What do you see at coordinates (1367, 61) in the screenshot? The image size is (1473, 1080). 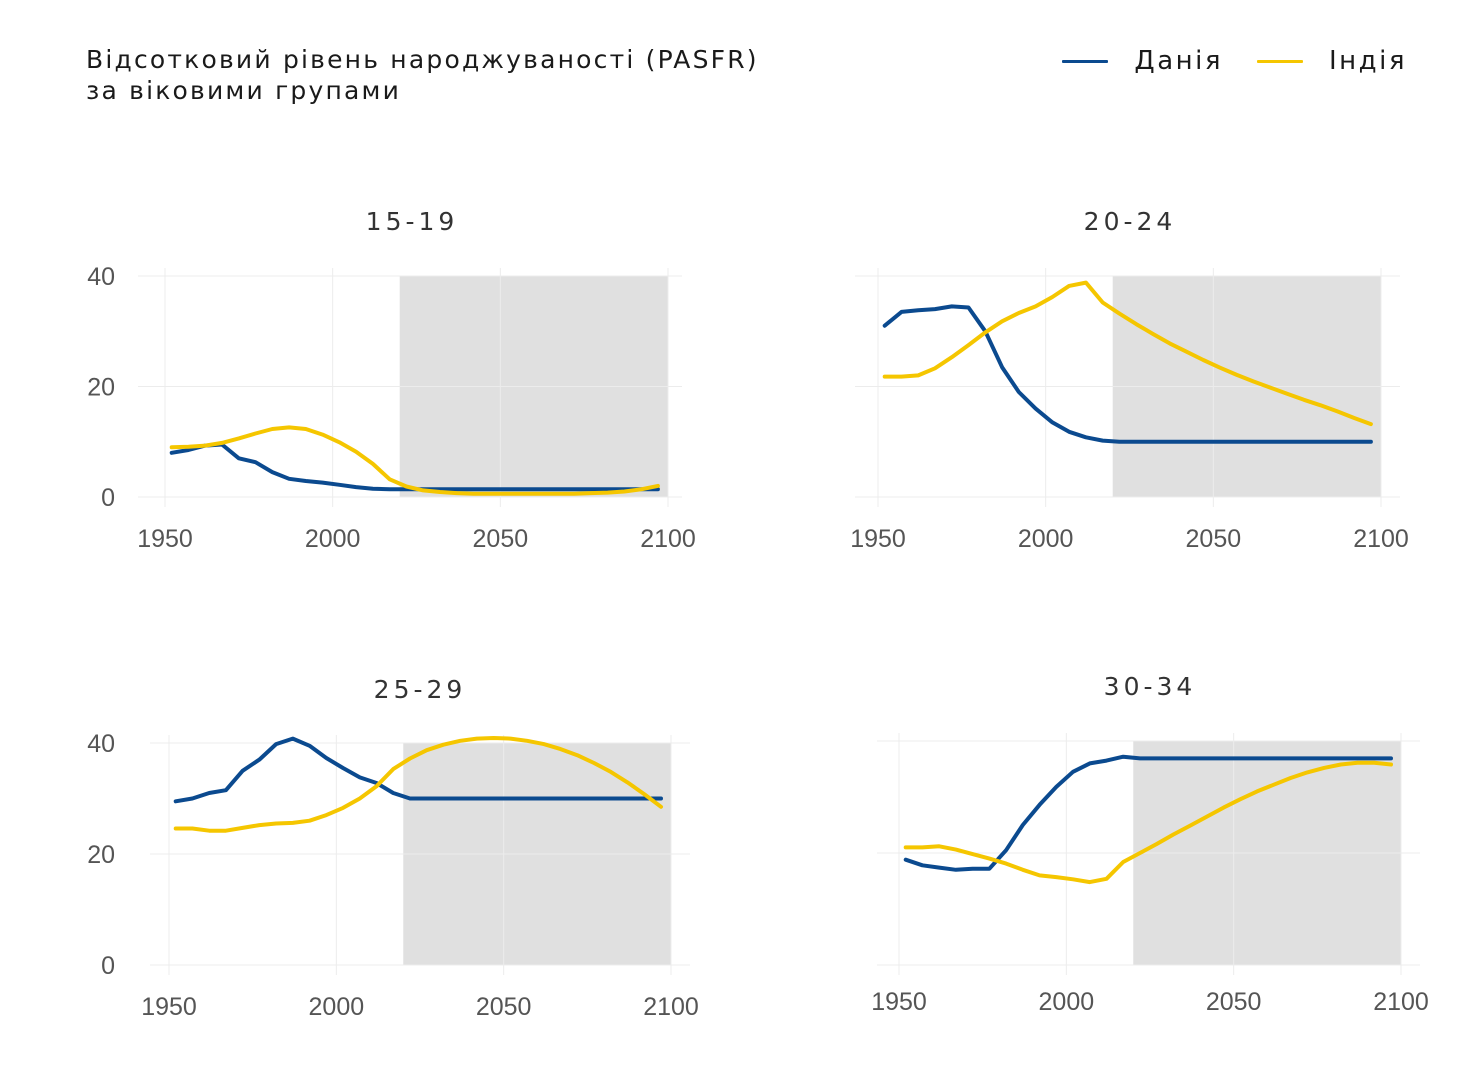 I see `legend-label-india: Індія` at bounding box center [1367, 61].